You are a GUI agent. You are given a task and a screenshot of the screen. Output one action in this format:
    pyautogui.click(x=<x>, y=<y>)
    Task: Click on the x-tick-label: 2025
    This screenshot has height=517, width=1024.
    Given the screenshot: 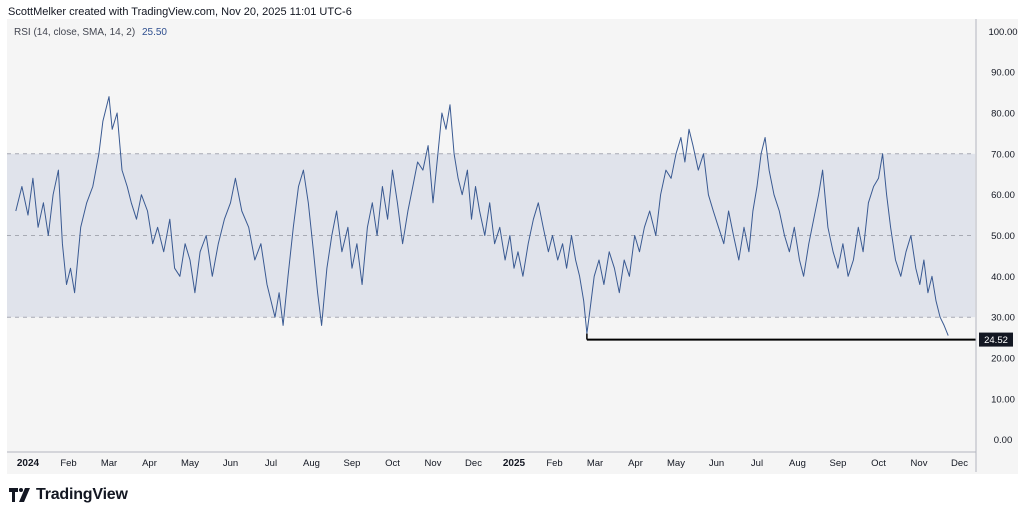 What is the action you would take?
    pyautogui.click(x=514, y=463)
    